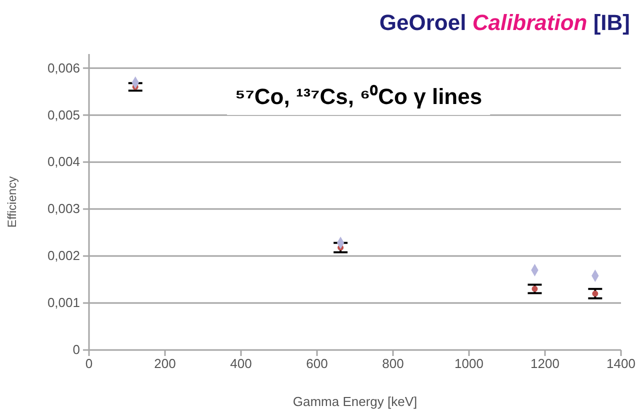 The width and height of the screenshot is (641, 414). What do you see at coordinates (165, 364) in the screenshot?
I see `x-tick-label: 200` at bounding box center [165, 364].